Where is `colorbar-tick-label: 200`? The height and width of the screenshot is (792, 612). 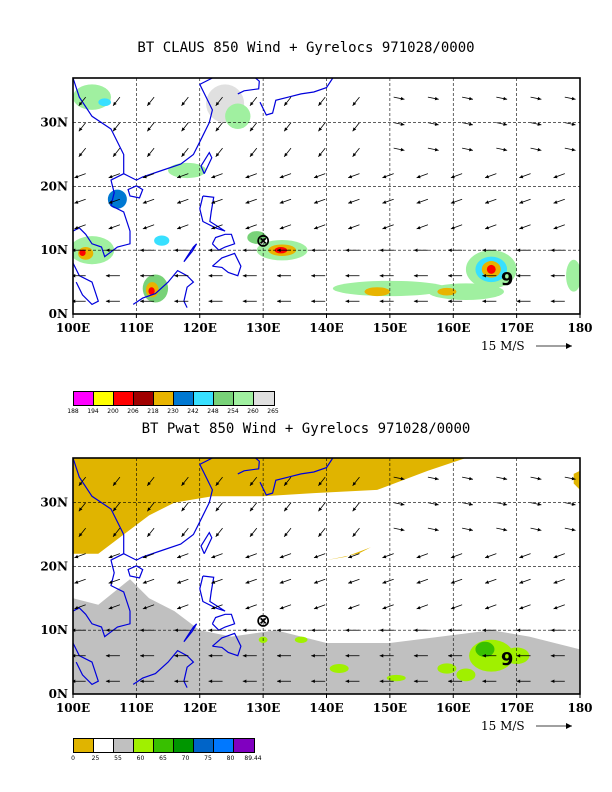 colorbar-tick-label: 200 is located at coordinates (113, 411).